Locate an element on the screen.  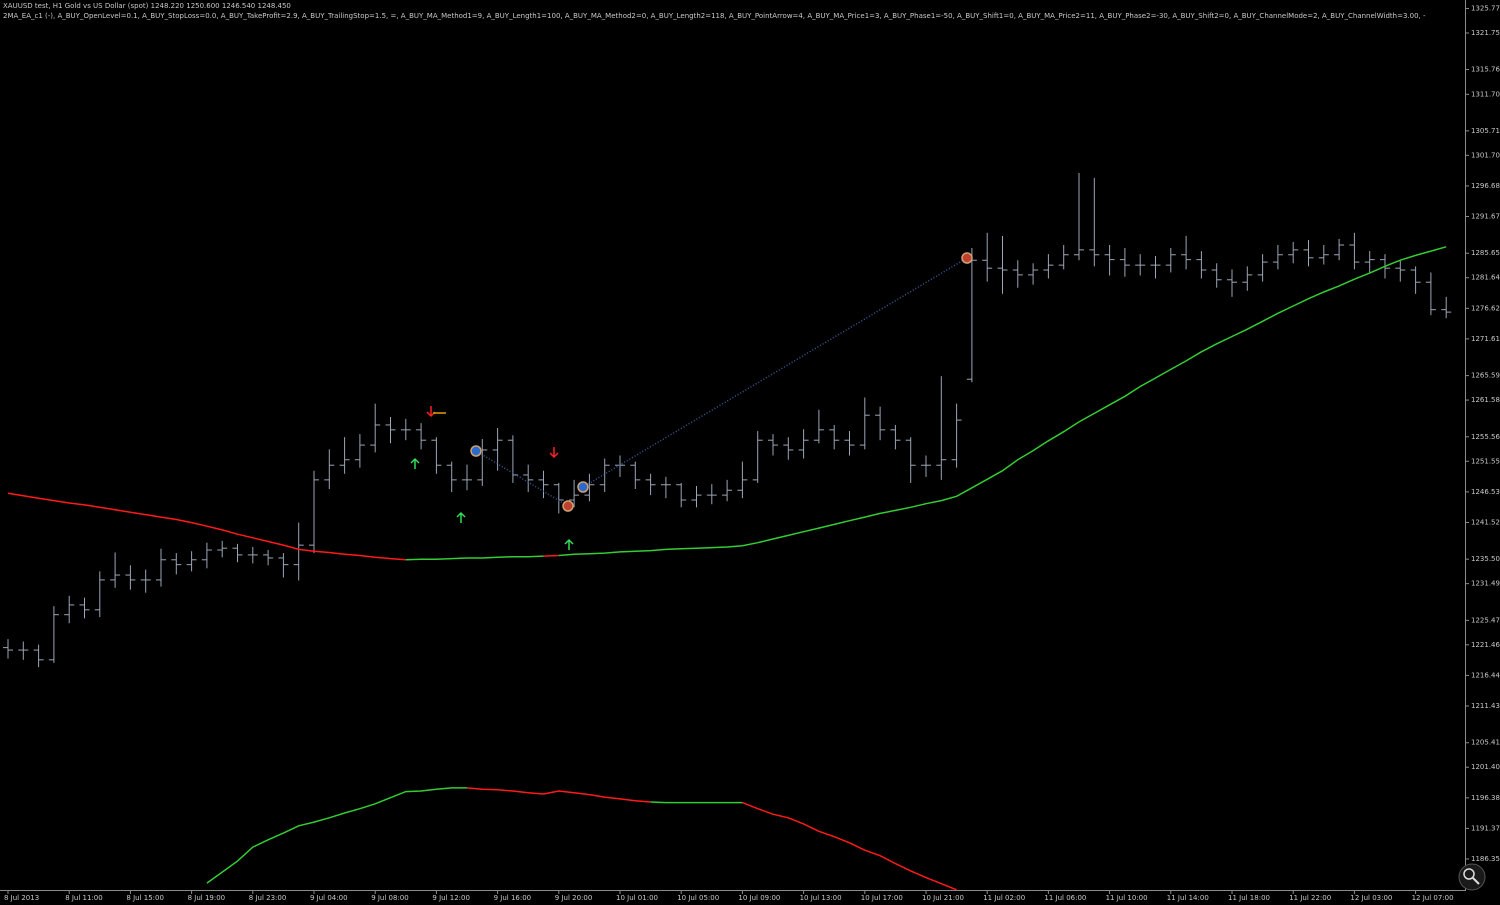
y-tick-label: 1211.43 is located at coordinates (1485, 706).